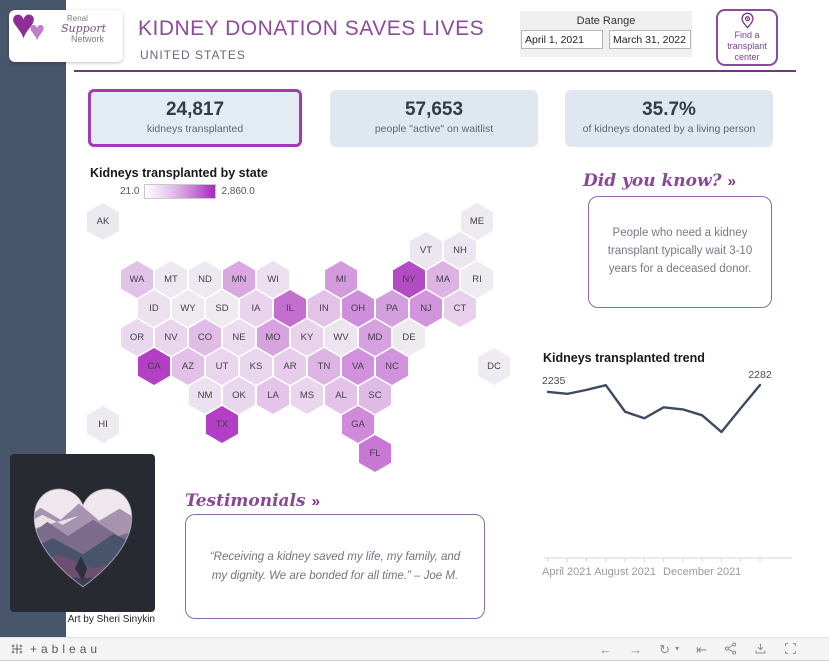  Describe the element at coordinates (409, 337) in the screenshot. I see `state-hex-DE: DE` at that location.